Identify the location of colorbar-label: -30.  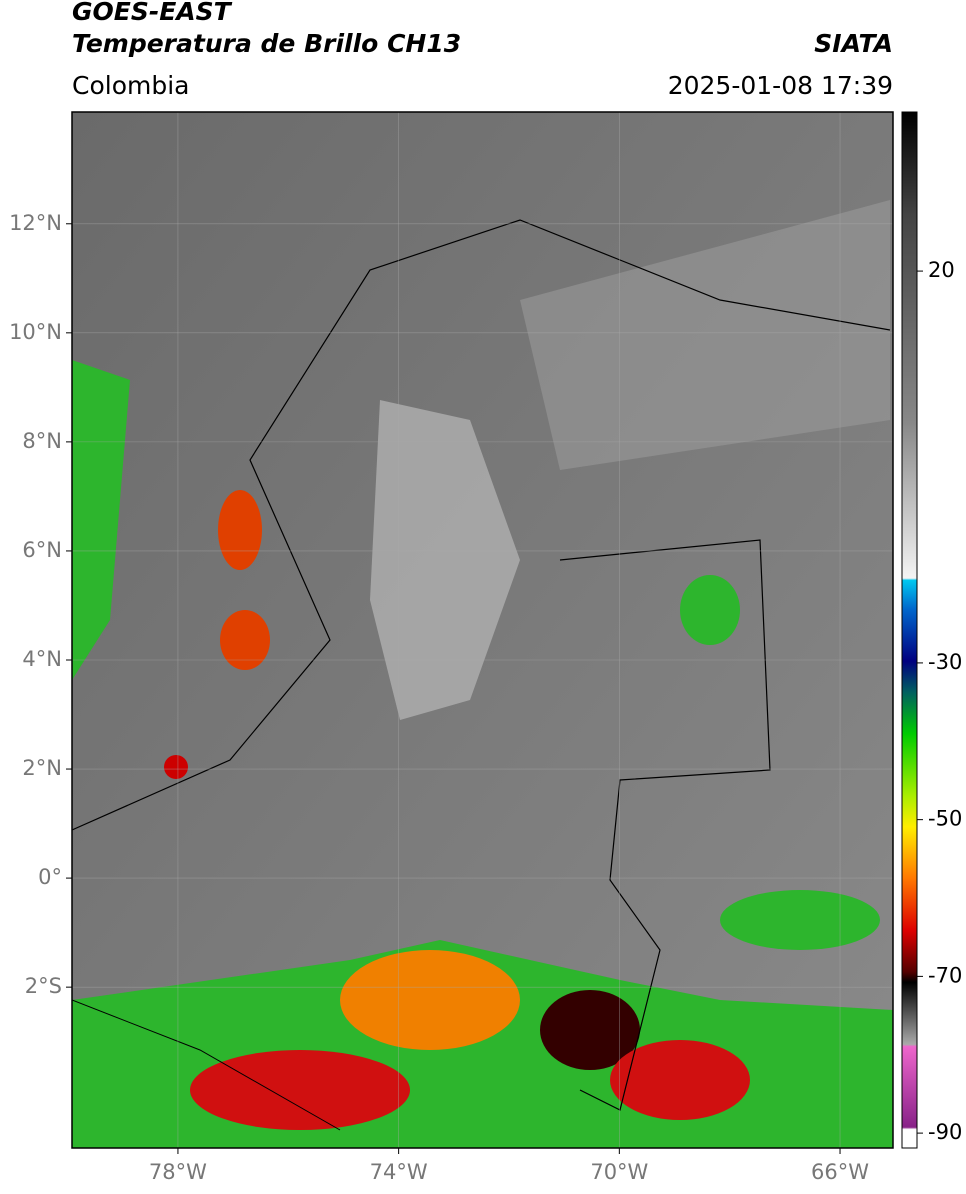
(945, 662).